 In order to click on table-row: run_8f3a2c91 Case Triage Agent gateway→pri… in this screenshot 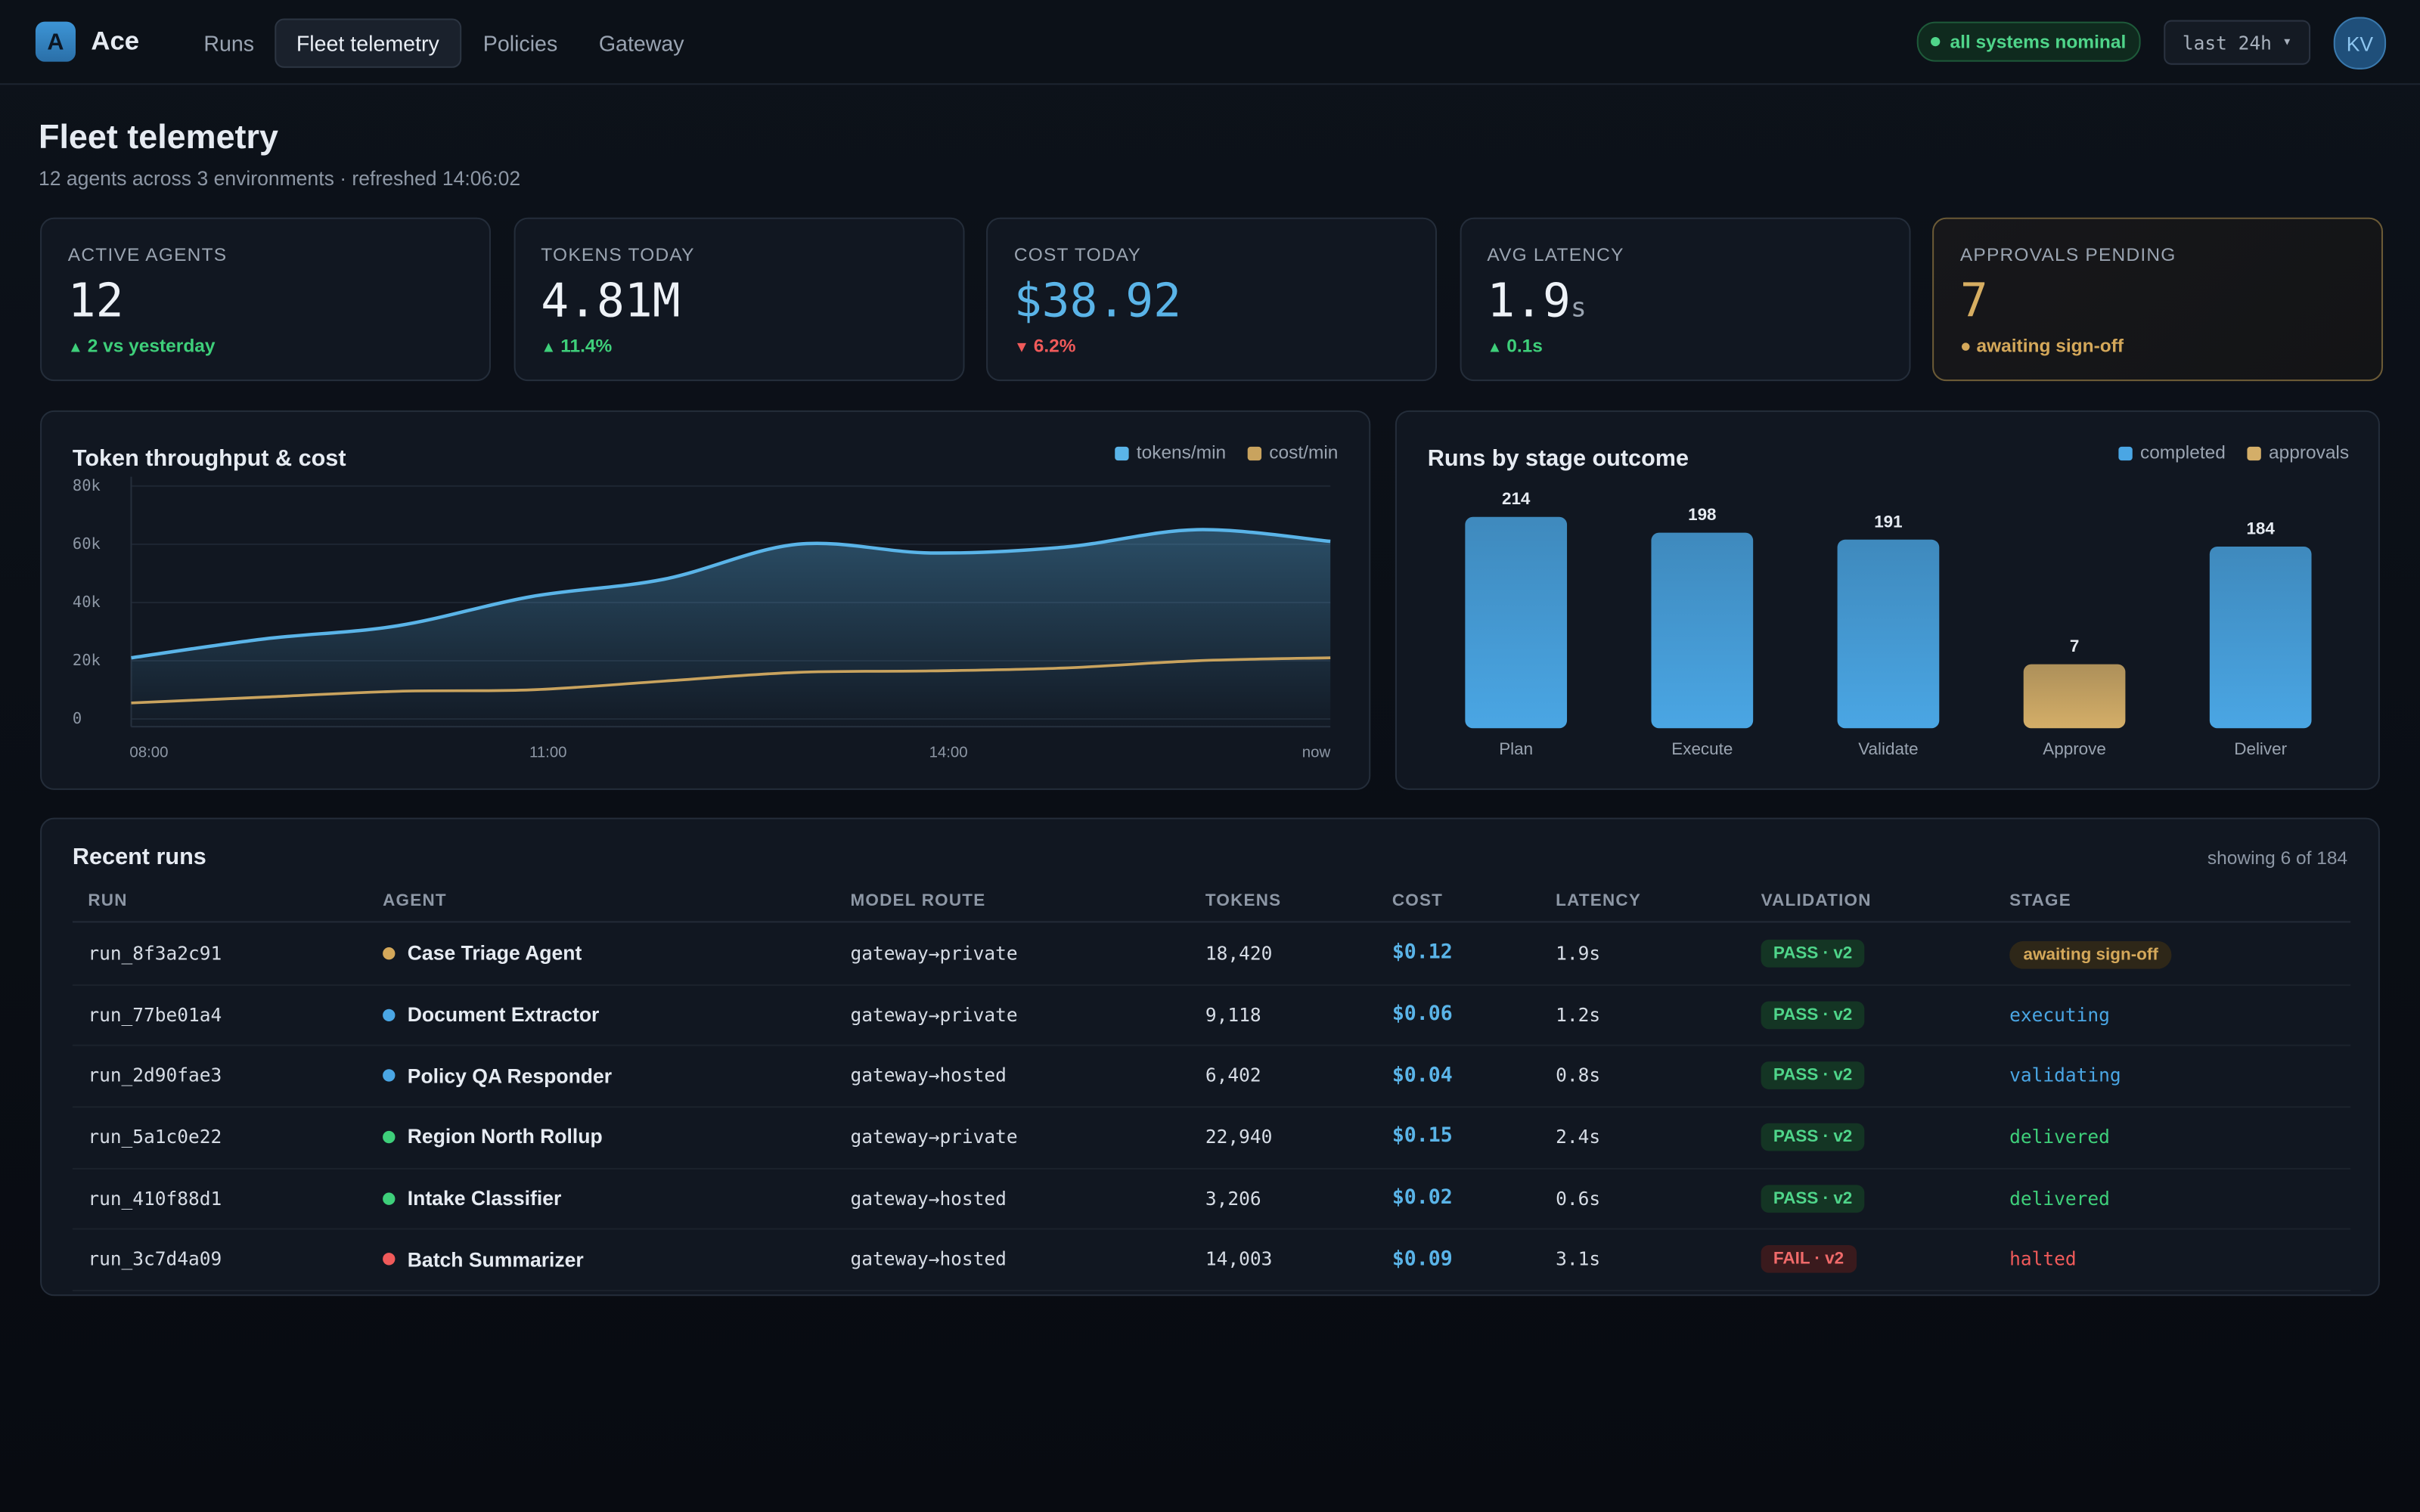, I will do `click(1211, 954)`.